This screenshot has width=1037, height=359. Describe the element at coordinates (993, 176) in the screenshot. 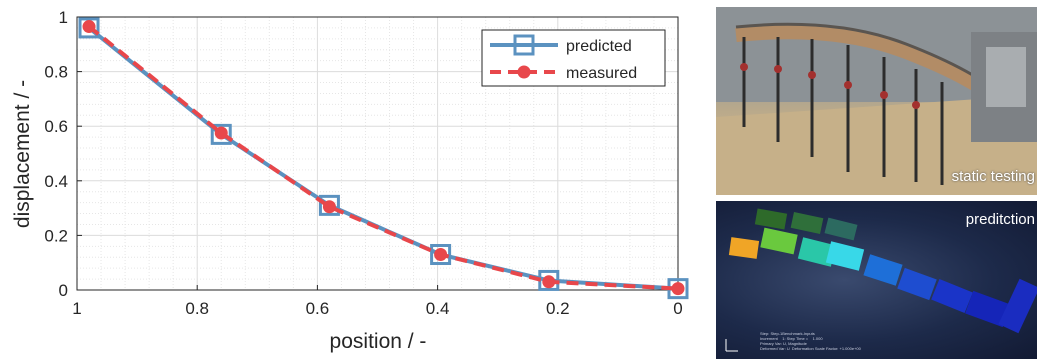

I see `static-testing-label: static testing` at that location.